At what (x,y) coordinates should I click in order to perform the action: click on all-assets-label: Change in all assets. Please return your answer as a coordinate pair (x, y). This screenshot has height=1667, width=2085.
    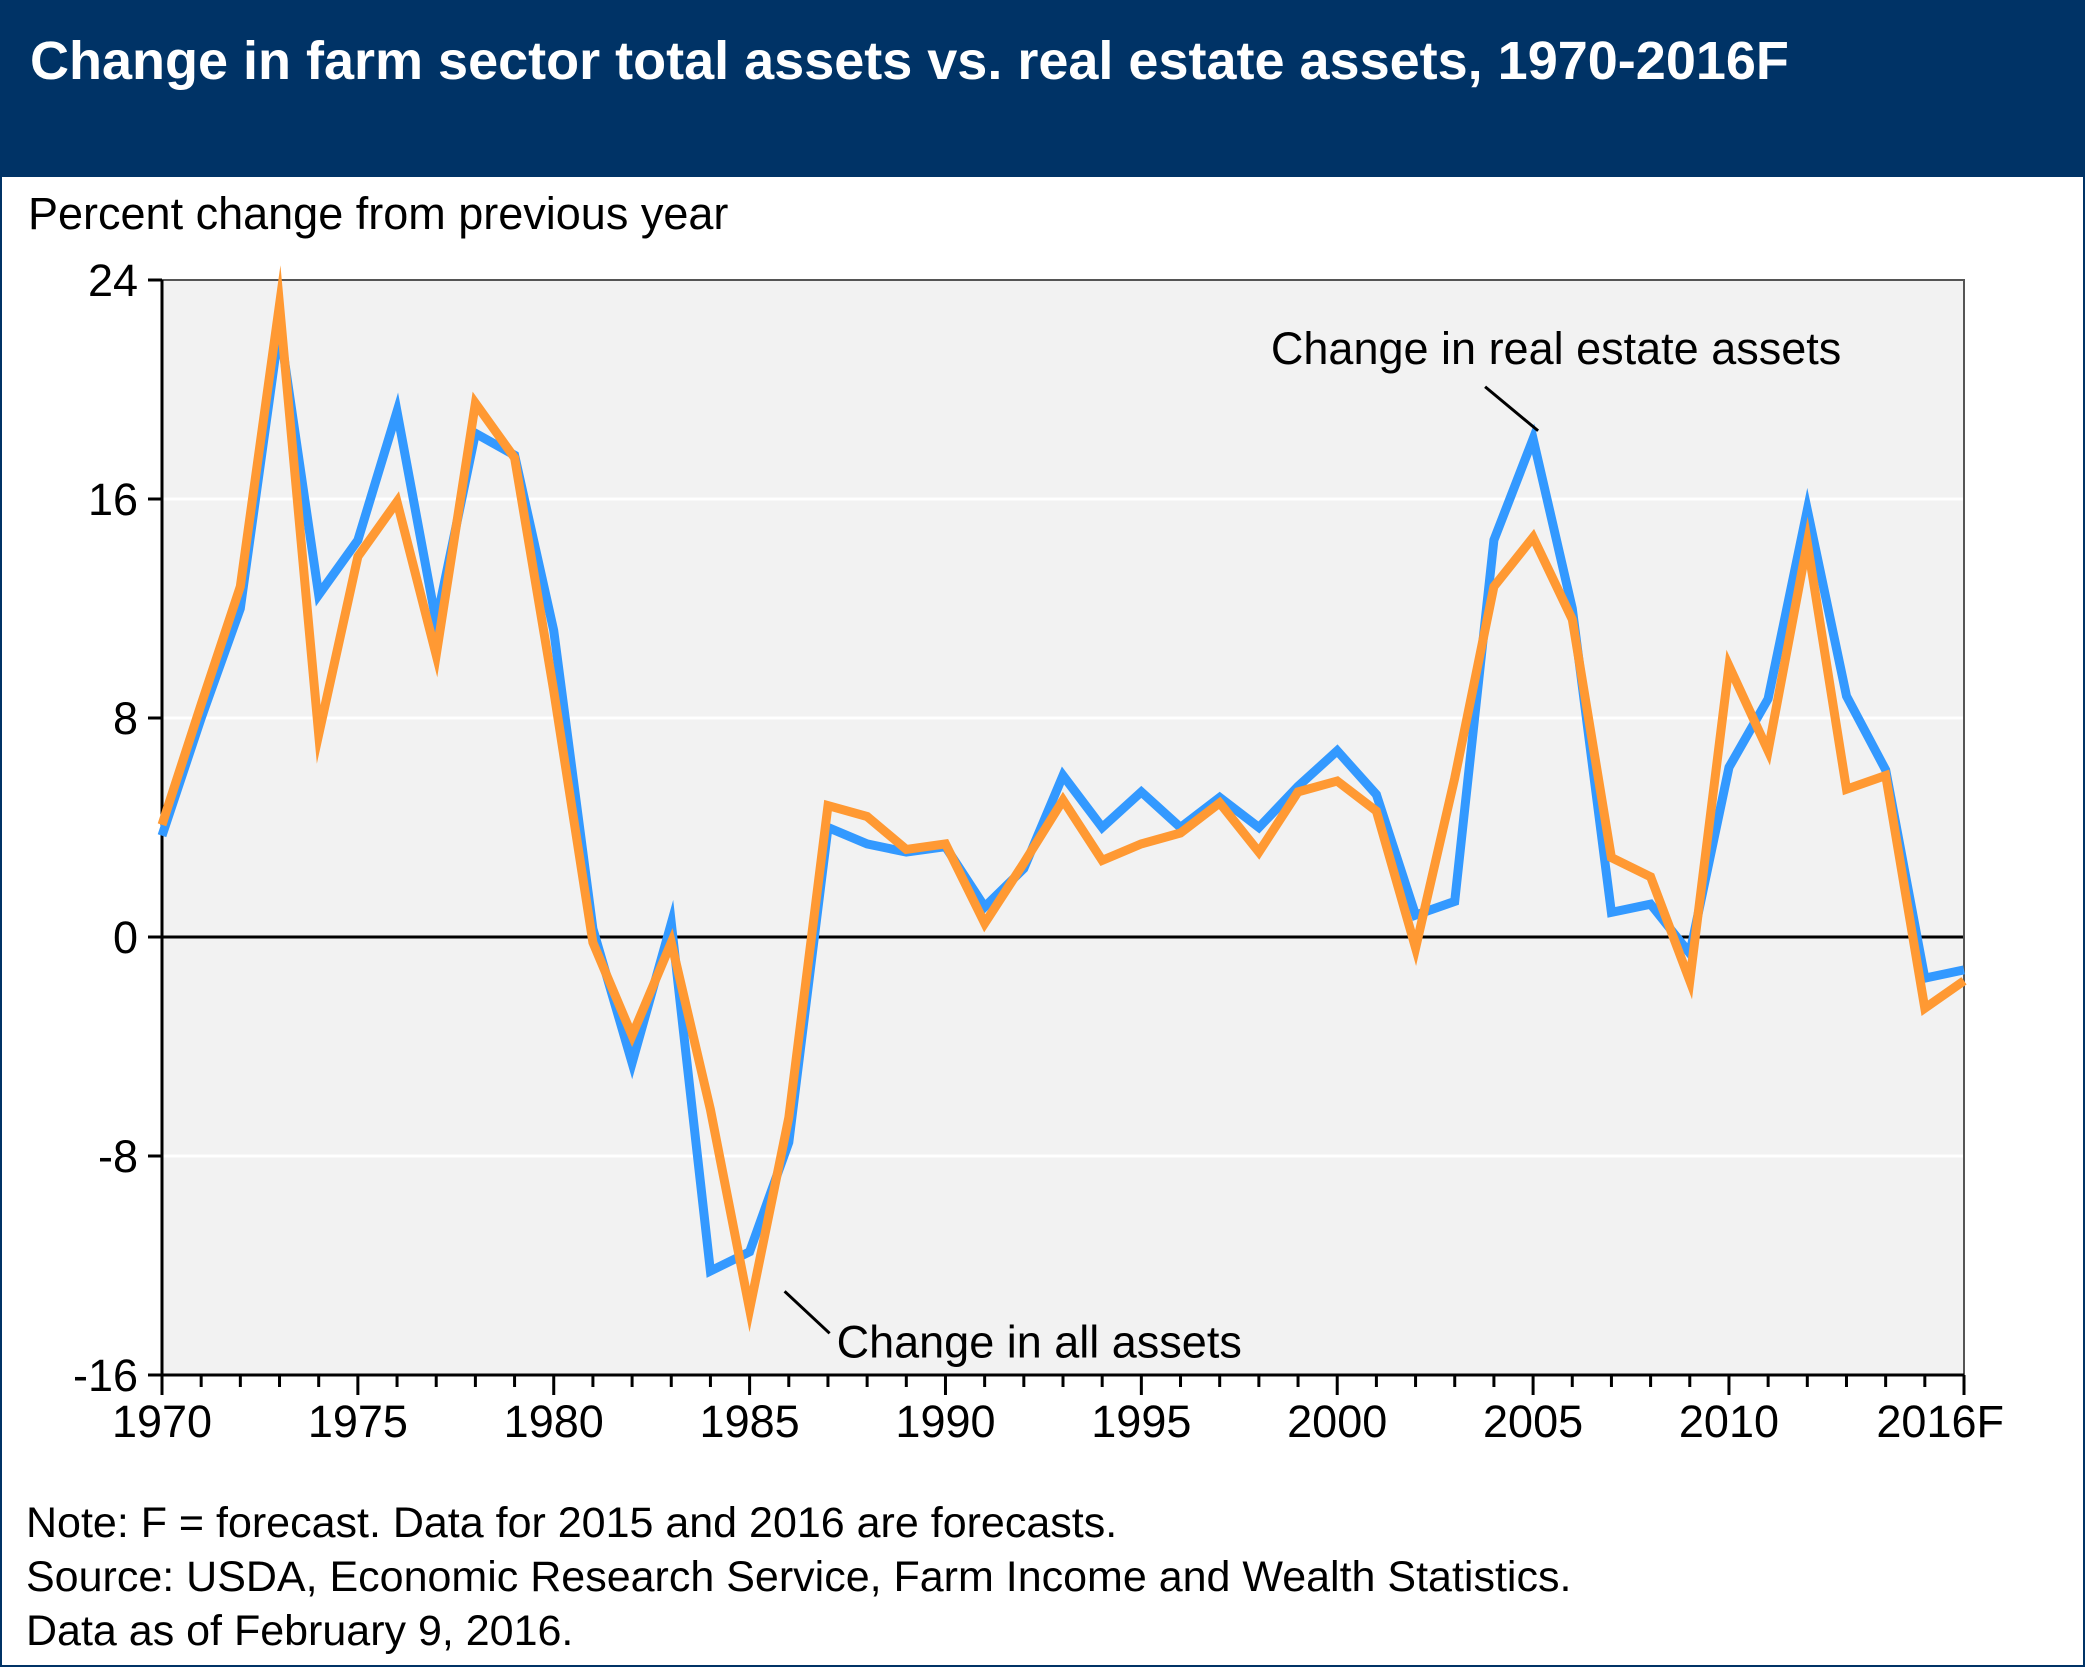
    Looking at the image, I should click on (1039, 1341).